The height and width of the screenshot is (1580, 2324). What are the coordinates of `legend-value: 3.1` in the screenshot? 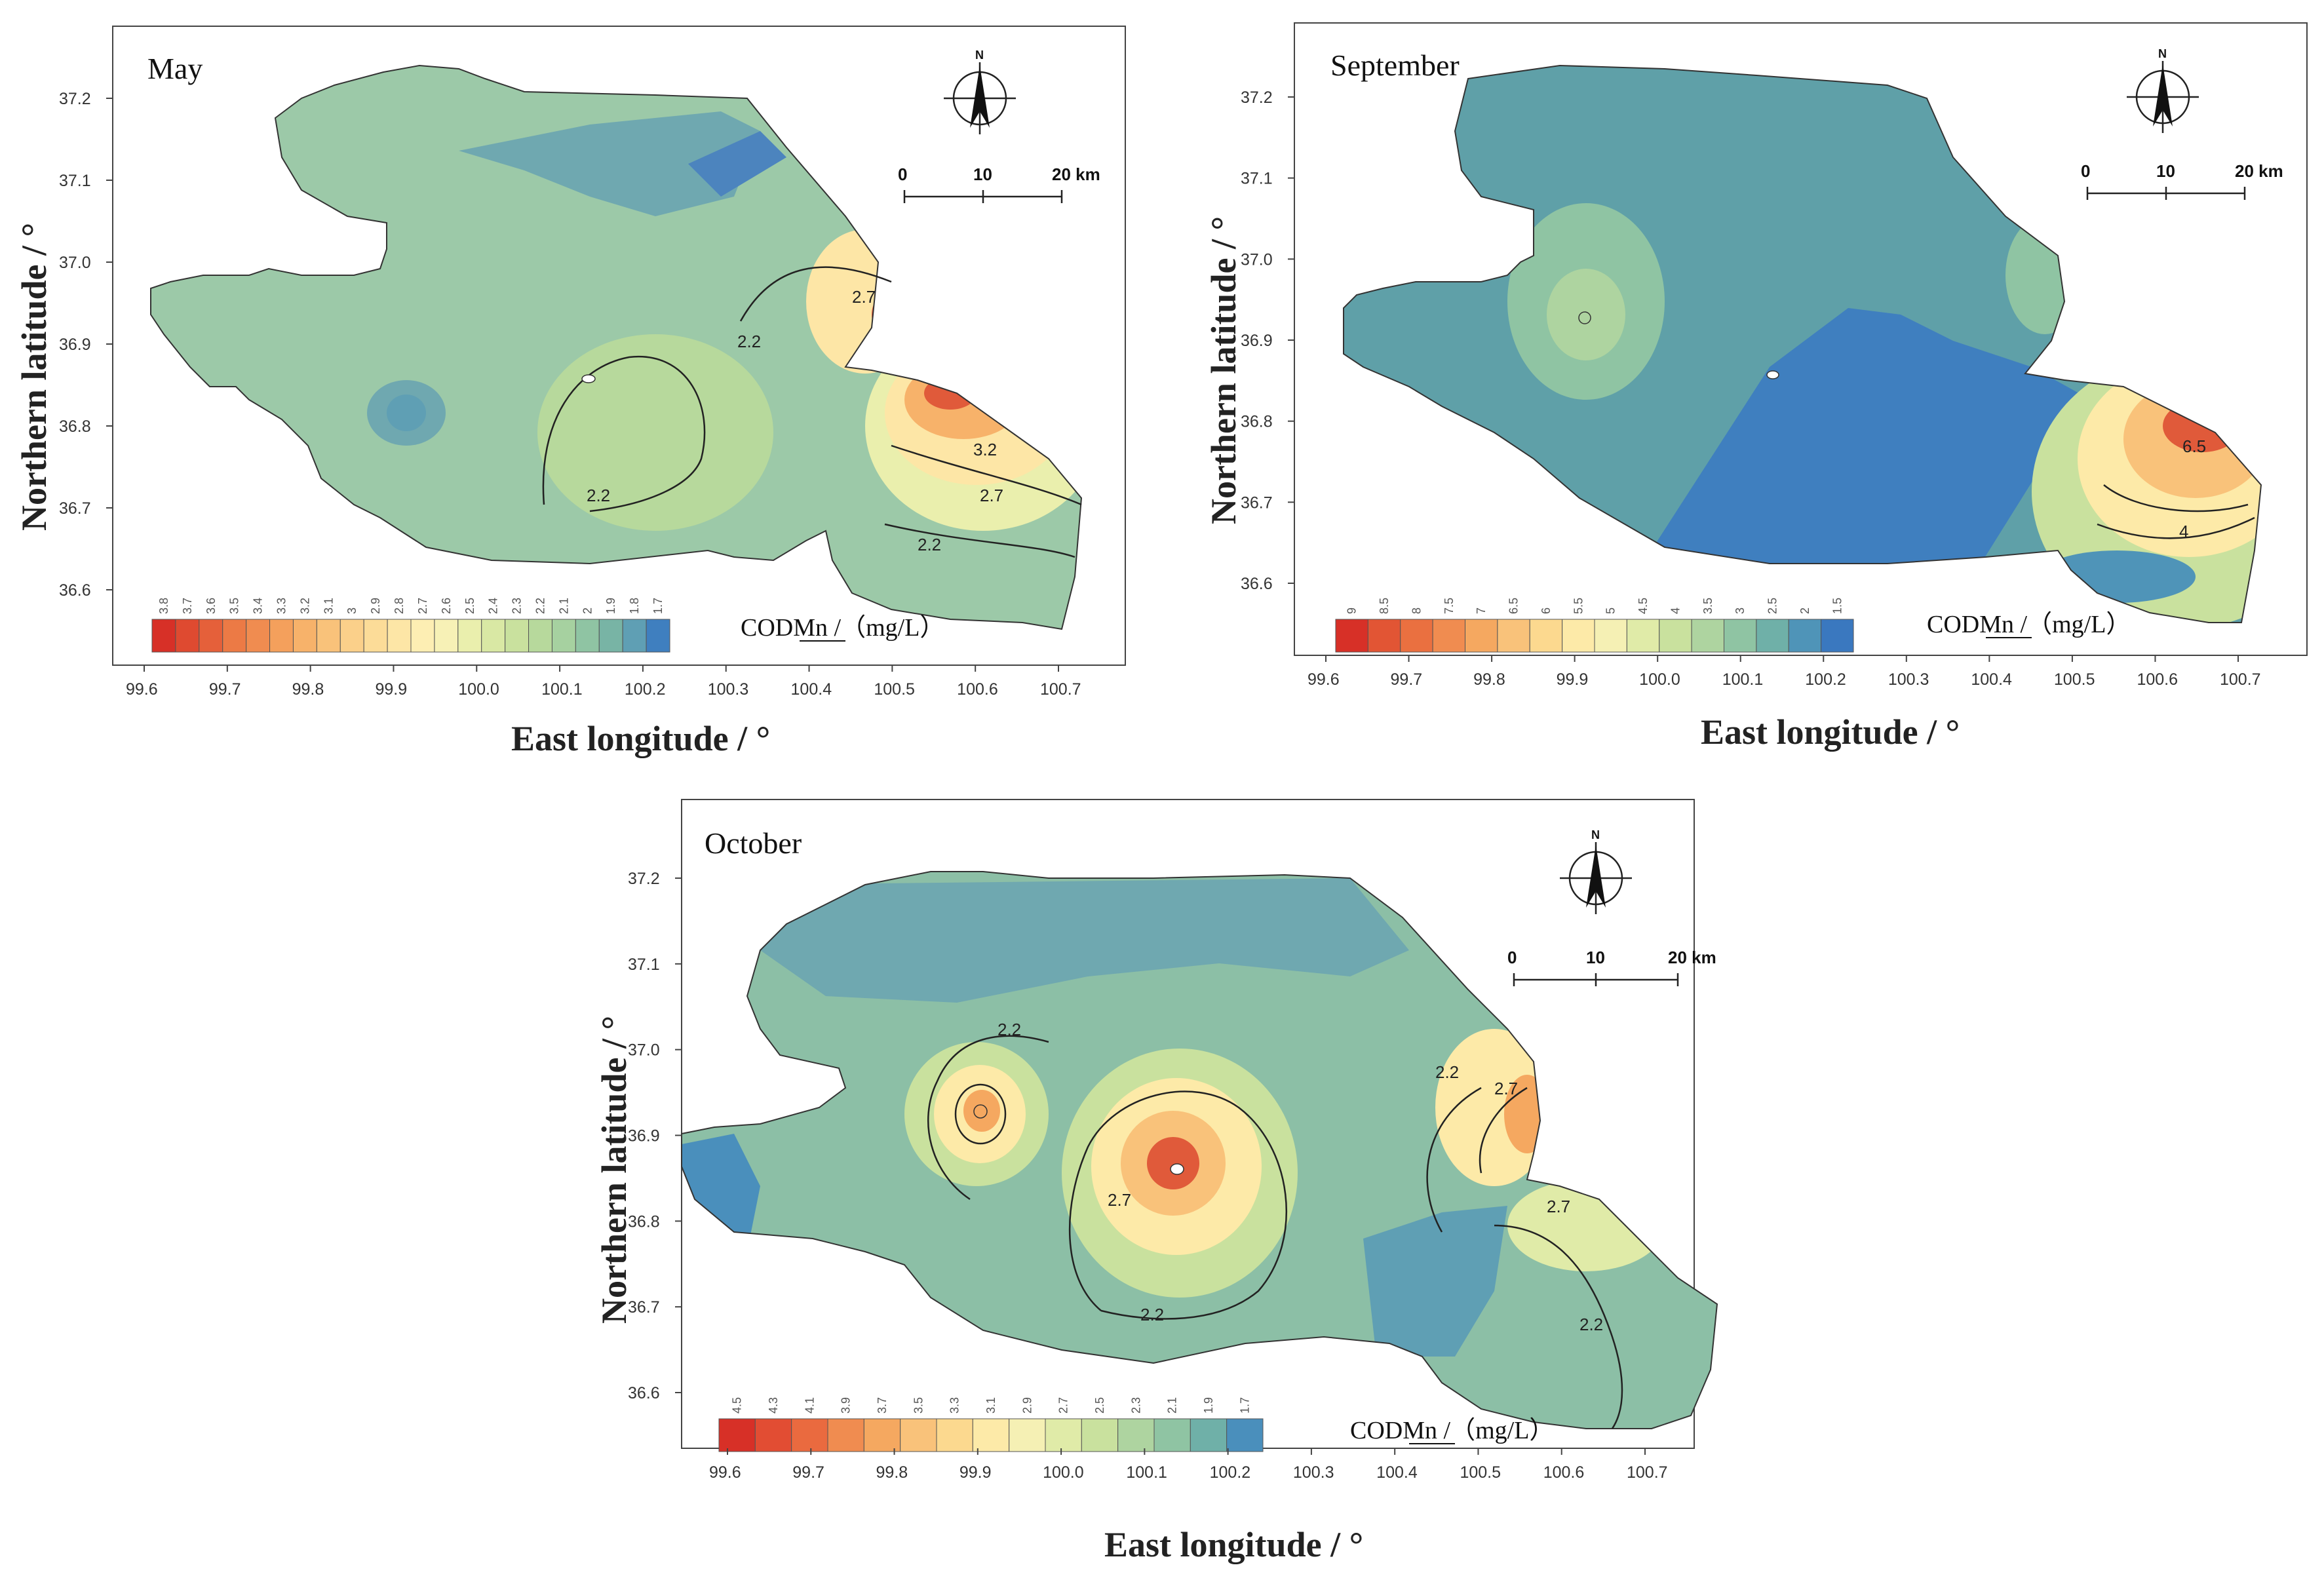 It's located at (991, 1405).